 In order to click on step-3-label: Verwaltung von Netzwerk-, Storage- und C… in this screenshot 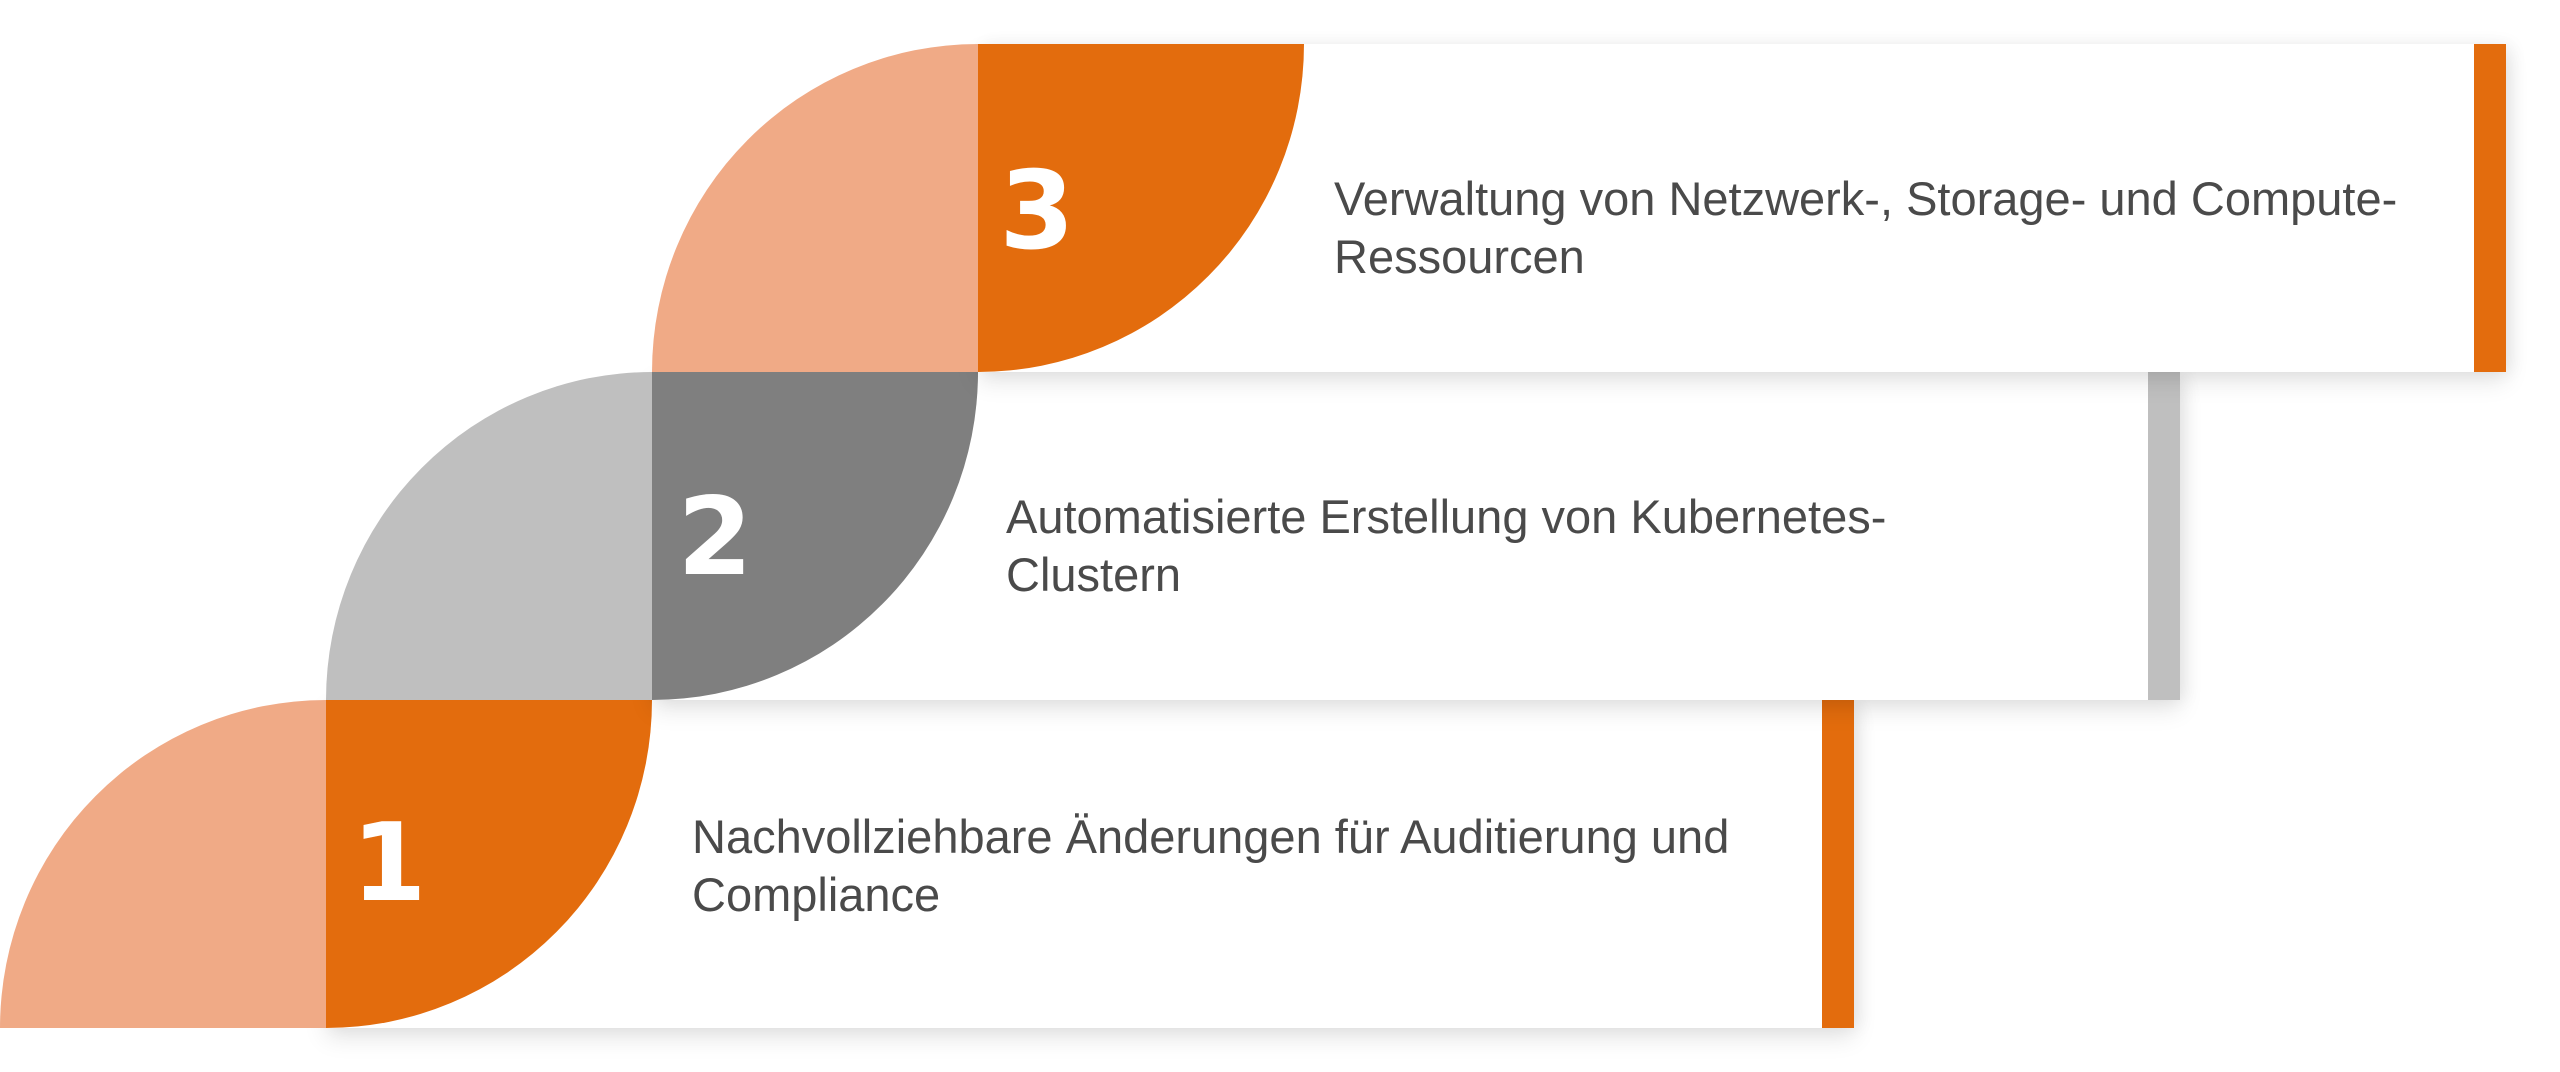, I will do `click(1866, 227)`.